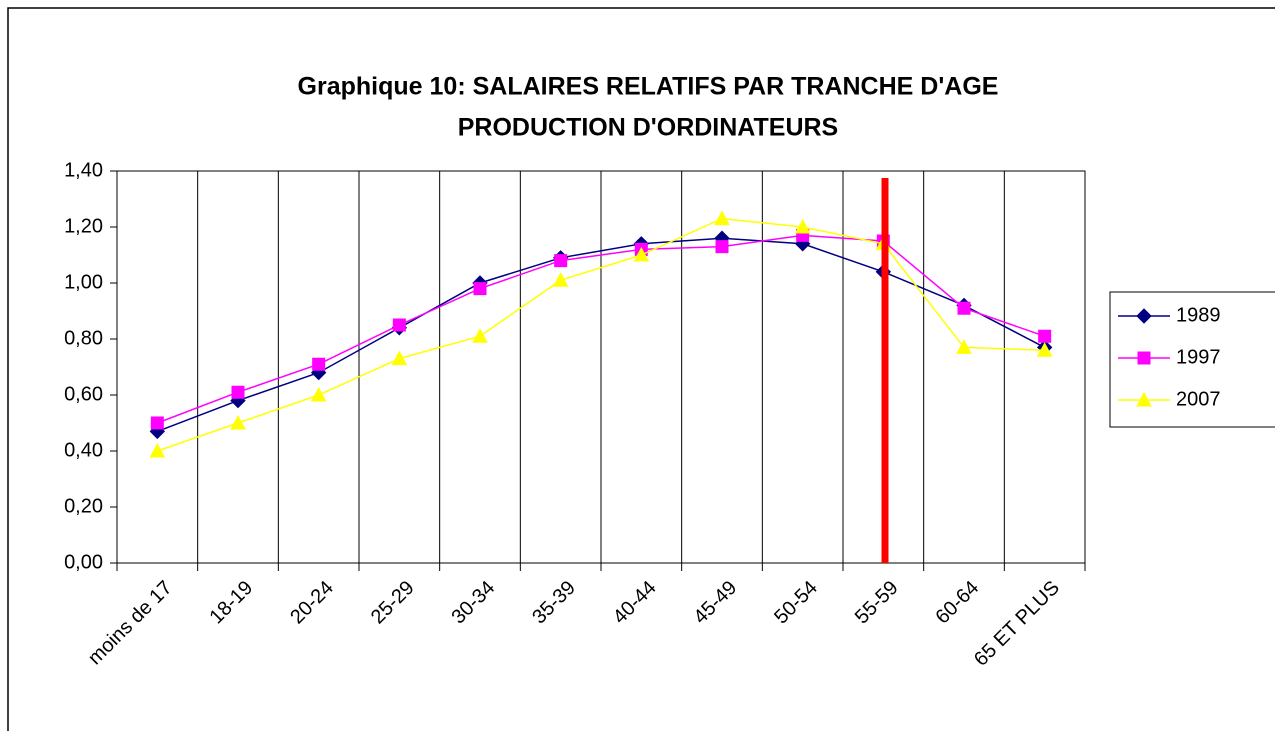 The image size is (1275, 731). I want to click on x-tick-label: 55-59, so click(877, 603).